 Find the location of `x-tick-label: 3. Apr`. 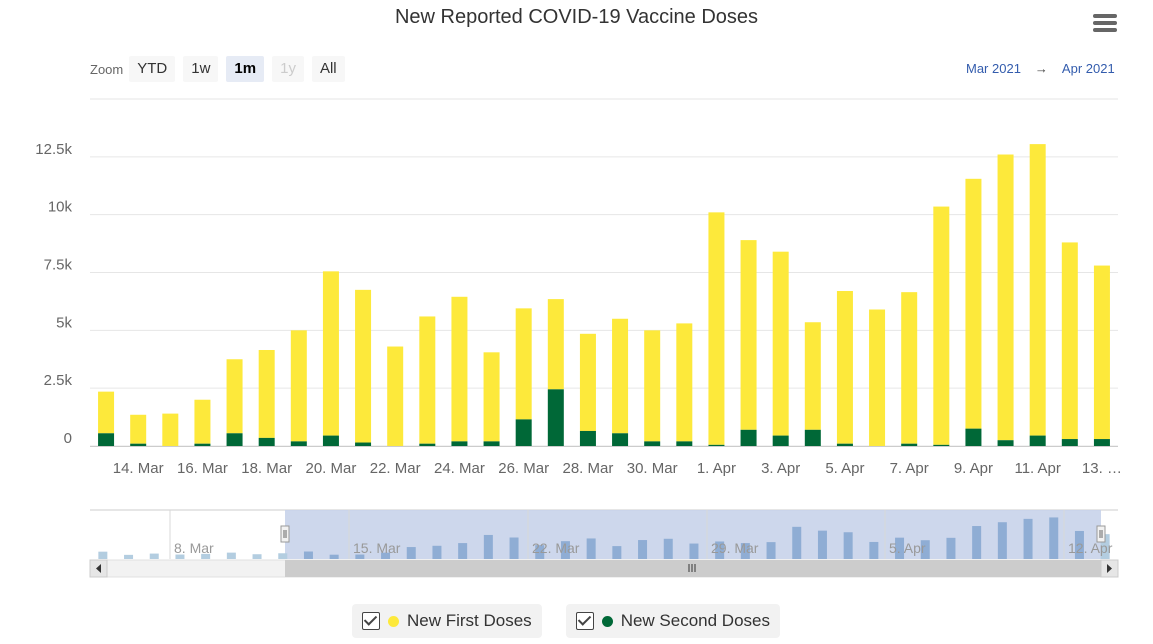

x-tick-label: 3. Apr is located at coordinates (780, 468).